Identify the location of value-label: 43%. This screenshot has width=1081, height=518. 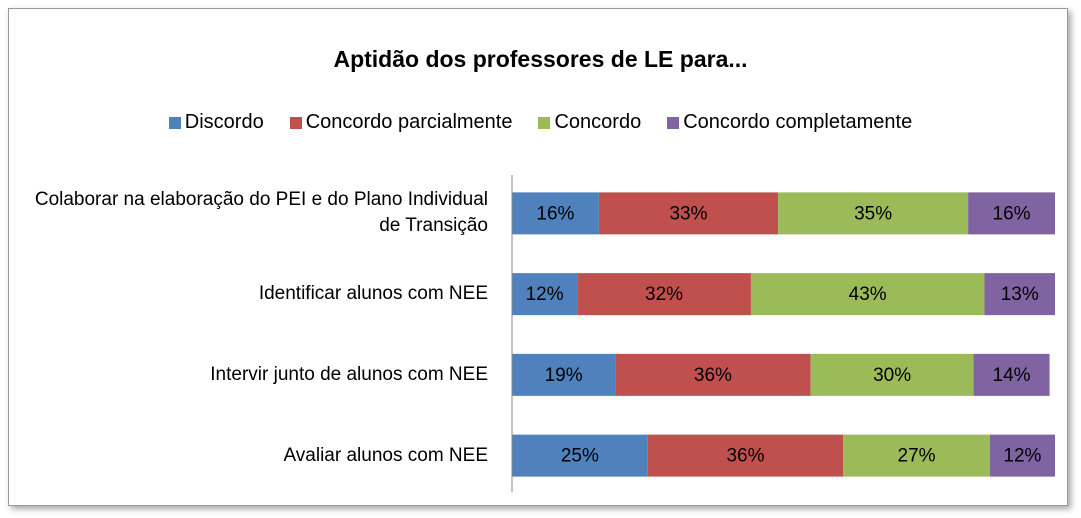
(868, 294).